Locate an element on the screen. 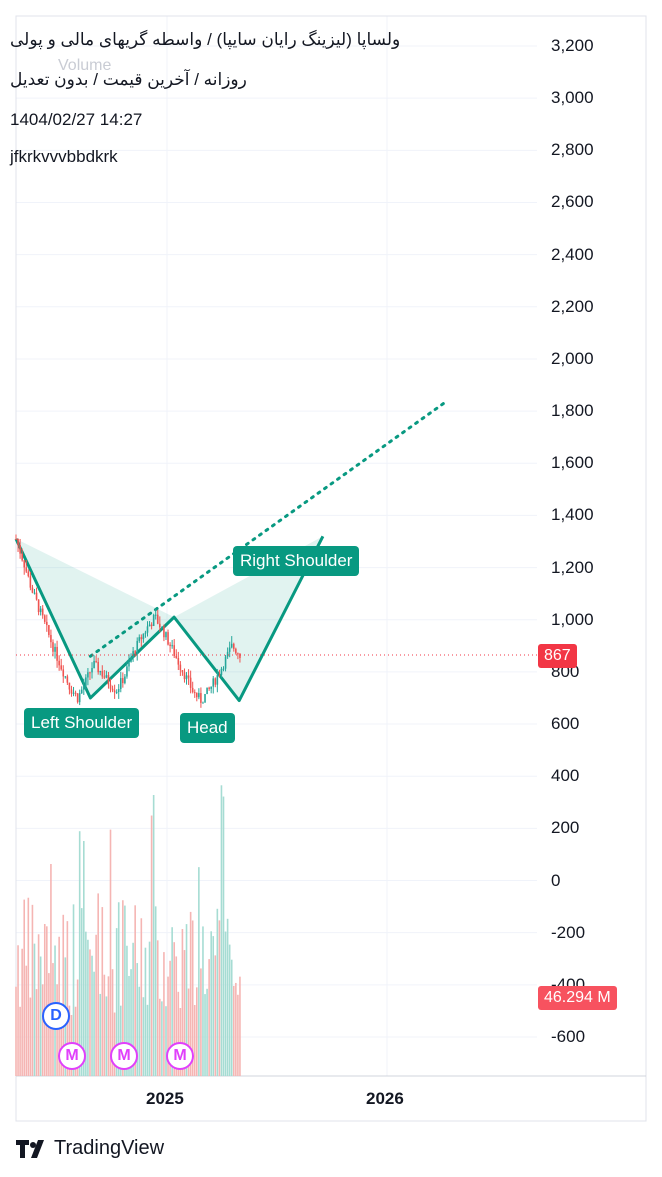  left-shoulder-label: Left Shoulder is located at coordinates (82, 723).